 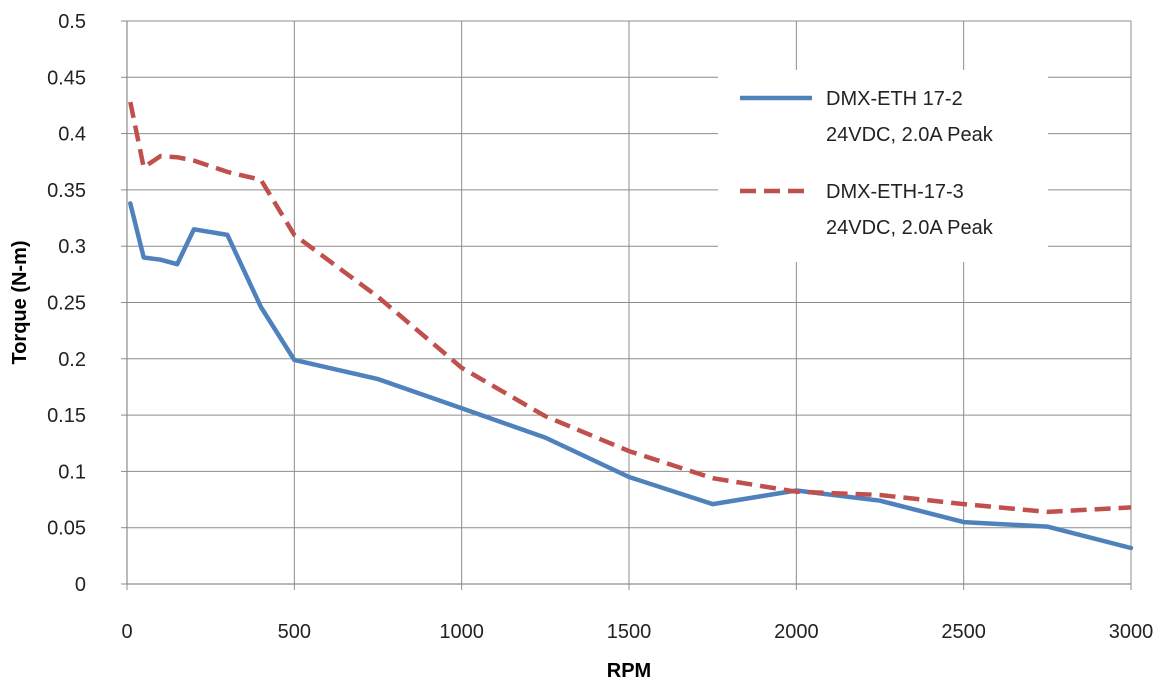 What do you see at coordinates (72, 360) in the screenshot?
I see `y-tick-label: 0.2` at bounding box center [72, 360].